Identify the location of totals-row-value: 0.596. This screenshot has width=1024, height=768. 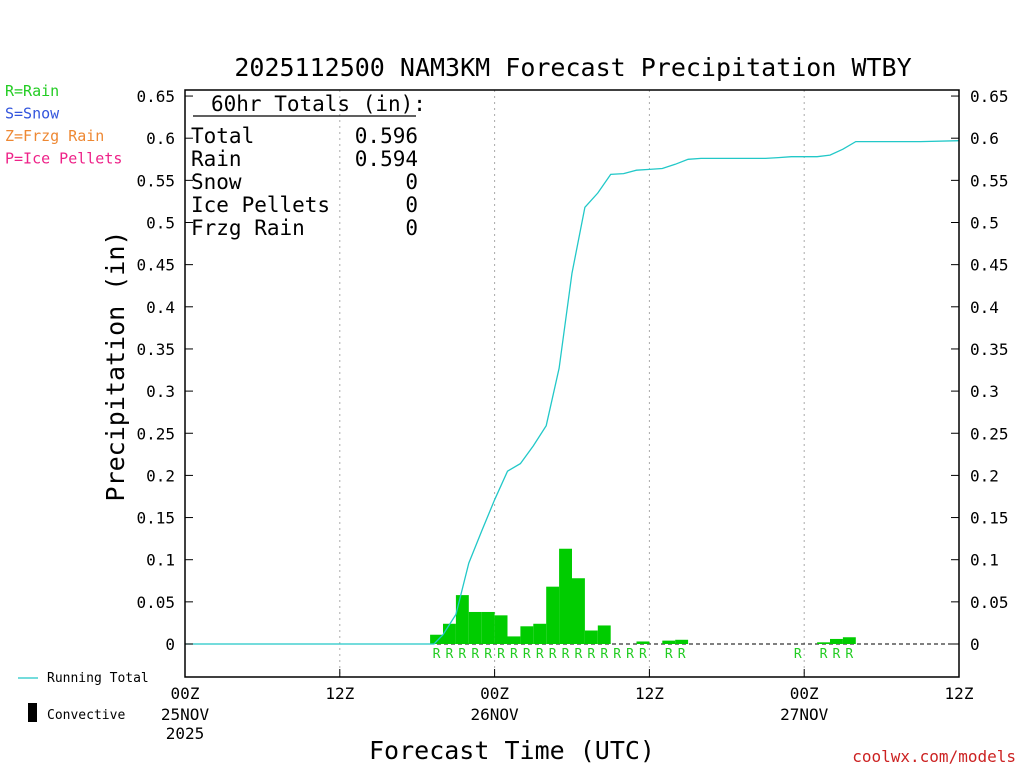
(386, 136).